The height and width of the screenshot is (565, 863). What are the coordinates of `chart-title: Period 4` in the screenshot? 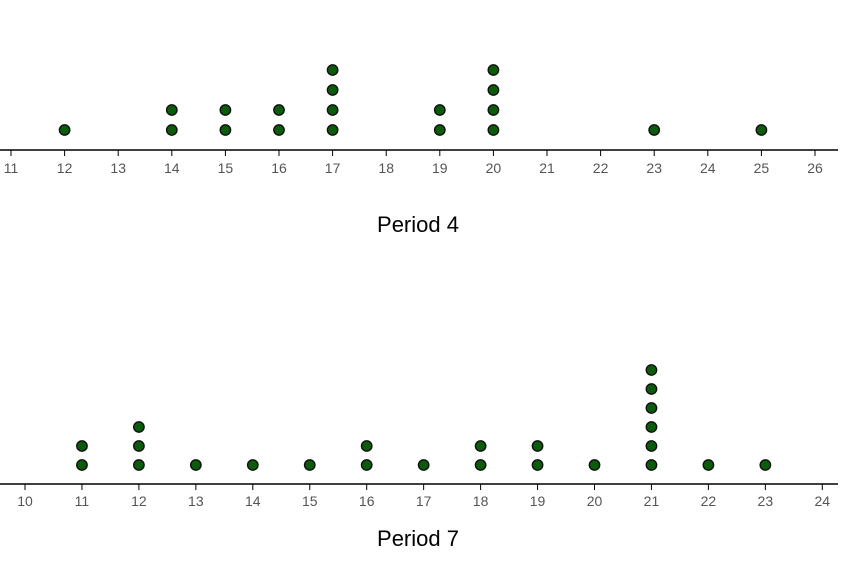 It's located at (418, 224).